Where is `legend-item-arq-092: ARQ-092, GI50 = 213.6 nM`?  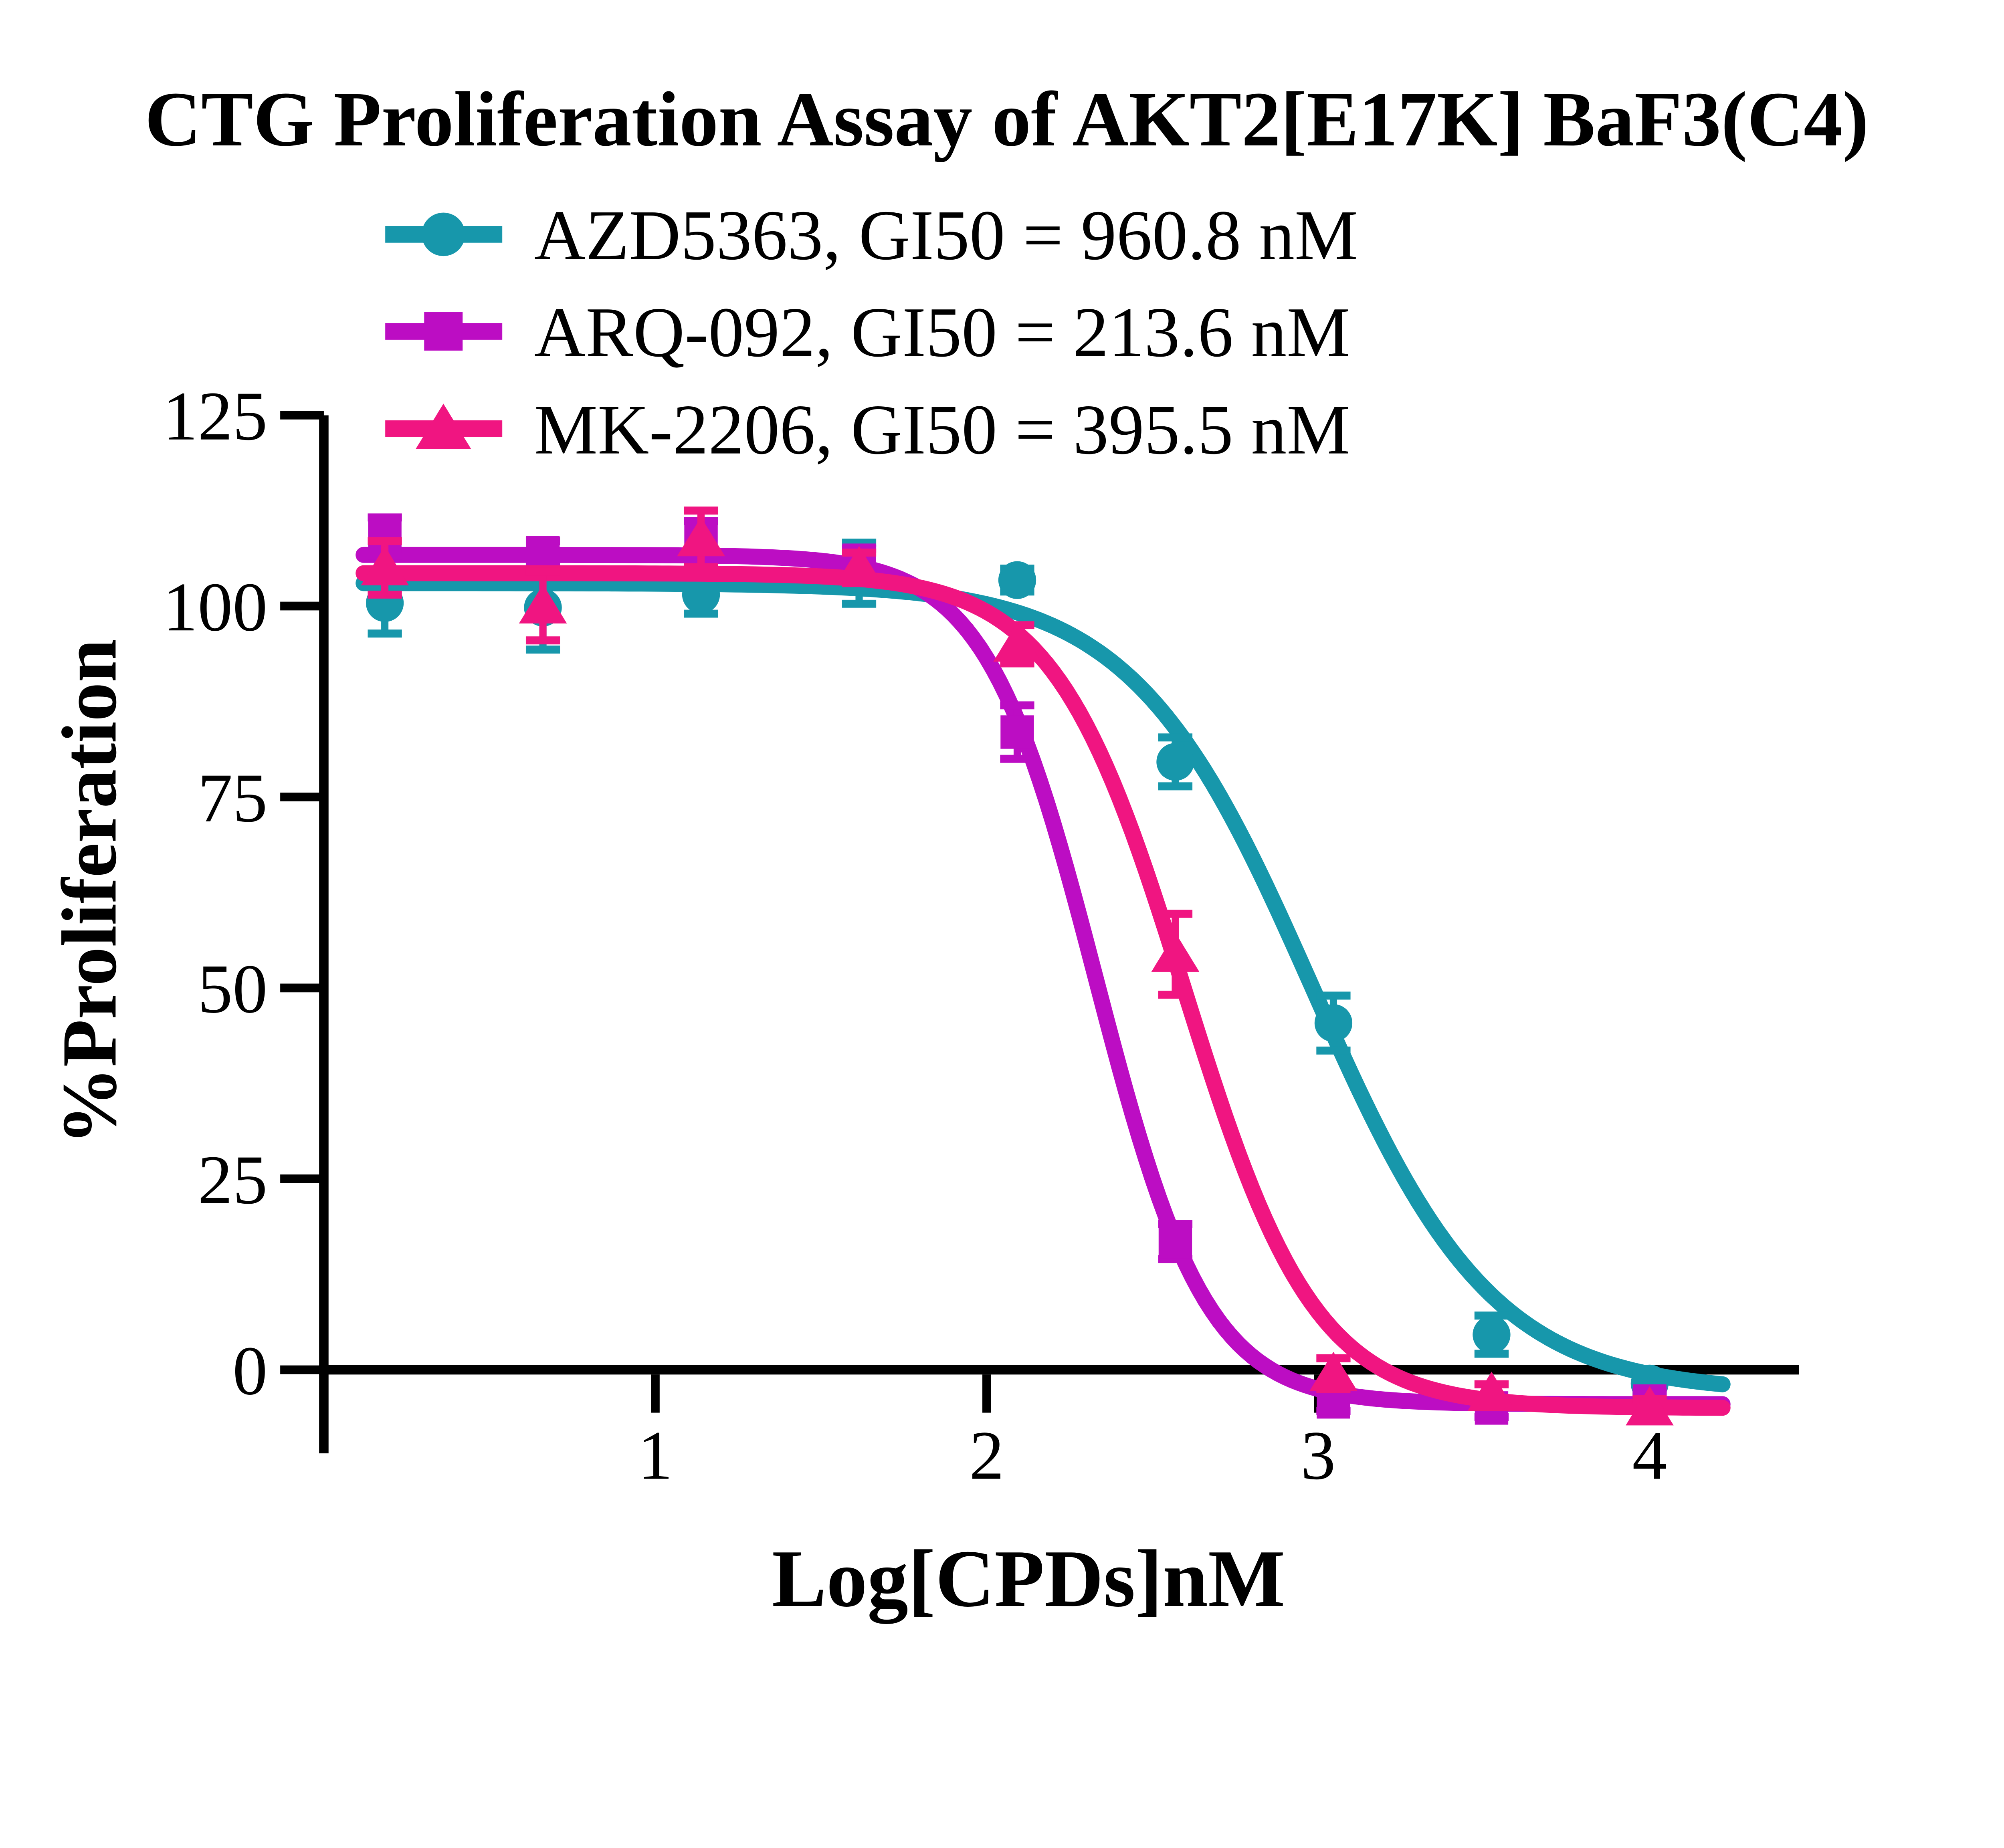
legend-item-arq-092: ARQ-092, GI50 = 213.6 nM is located at coordinates (868, 332).